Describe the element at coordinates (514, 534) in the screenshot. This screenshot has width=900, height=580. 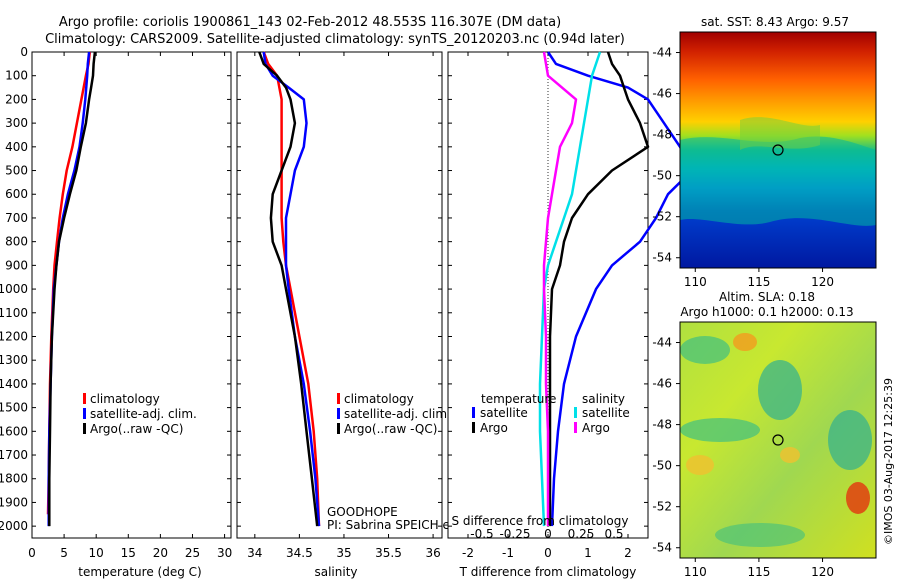
I see `s-diff-tick-label: -0.25` at that location.